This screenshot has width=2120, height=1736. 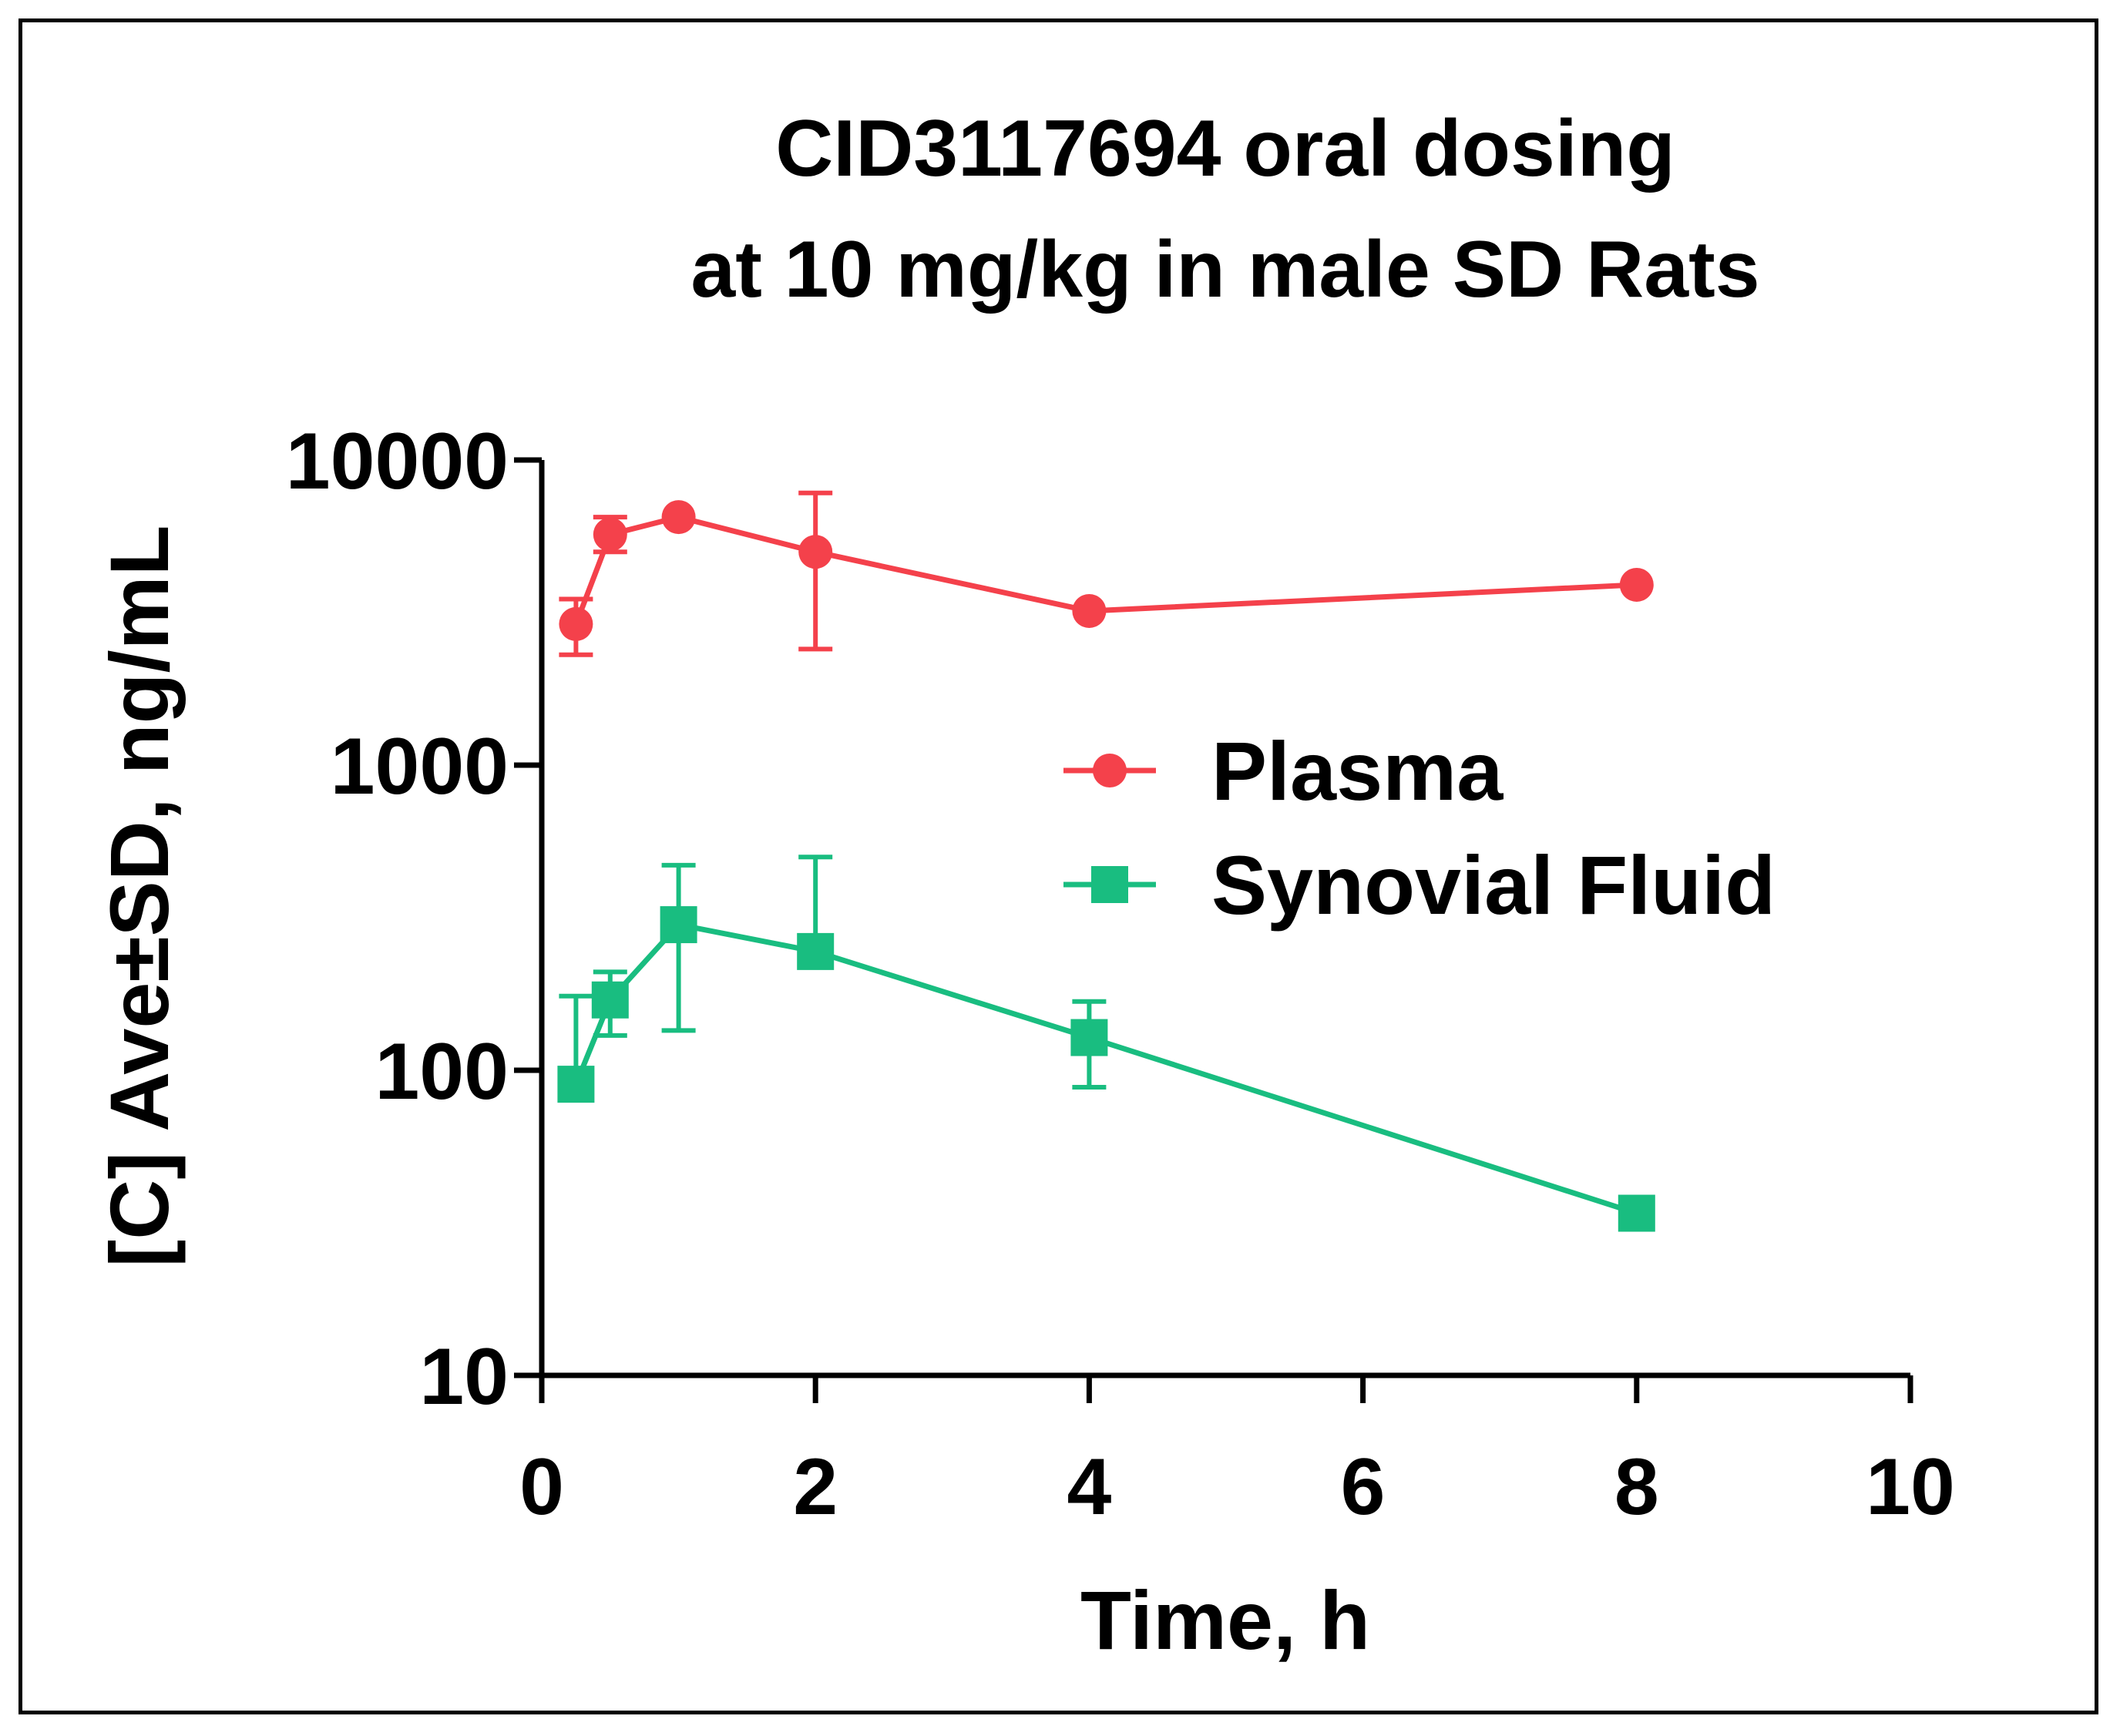 I want to click on chart-title-line-2: at 10 mg/kg in male SD Rats, so click(x=1224, y=269).